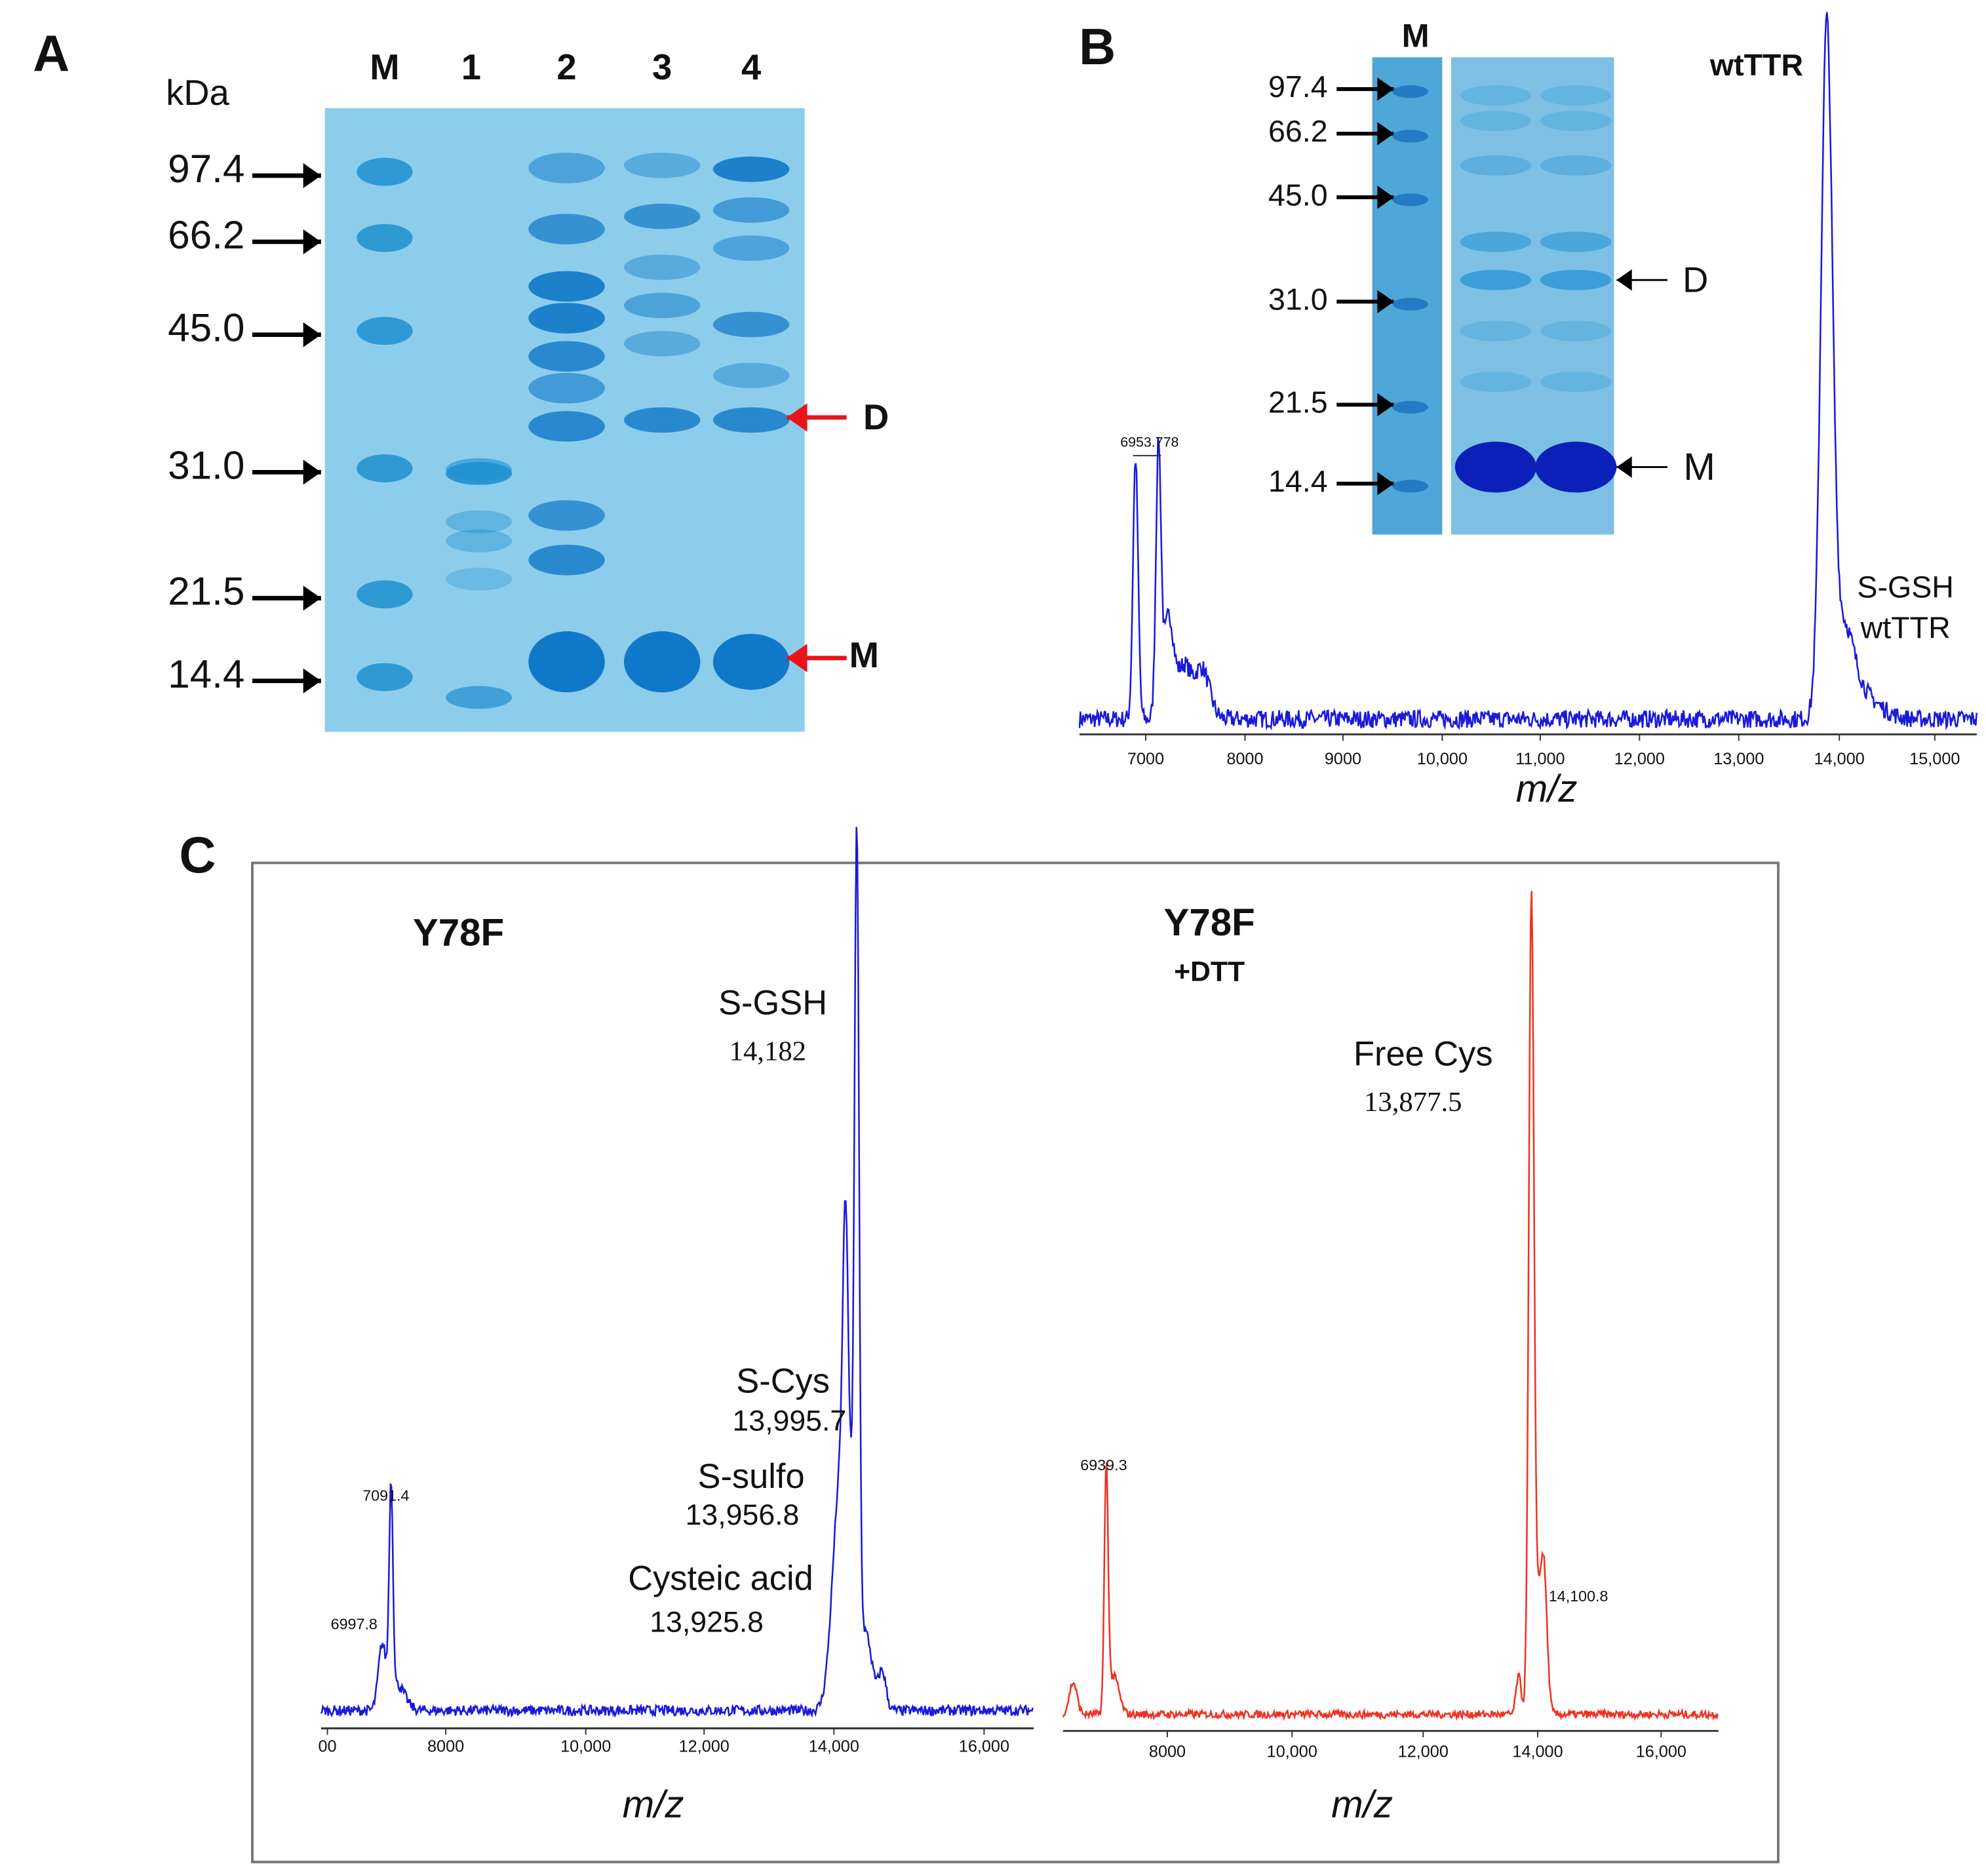  I want to click on peak-name: S-GSH, so click(772, 1004).